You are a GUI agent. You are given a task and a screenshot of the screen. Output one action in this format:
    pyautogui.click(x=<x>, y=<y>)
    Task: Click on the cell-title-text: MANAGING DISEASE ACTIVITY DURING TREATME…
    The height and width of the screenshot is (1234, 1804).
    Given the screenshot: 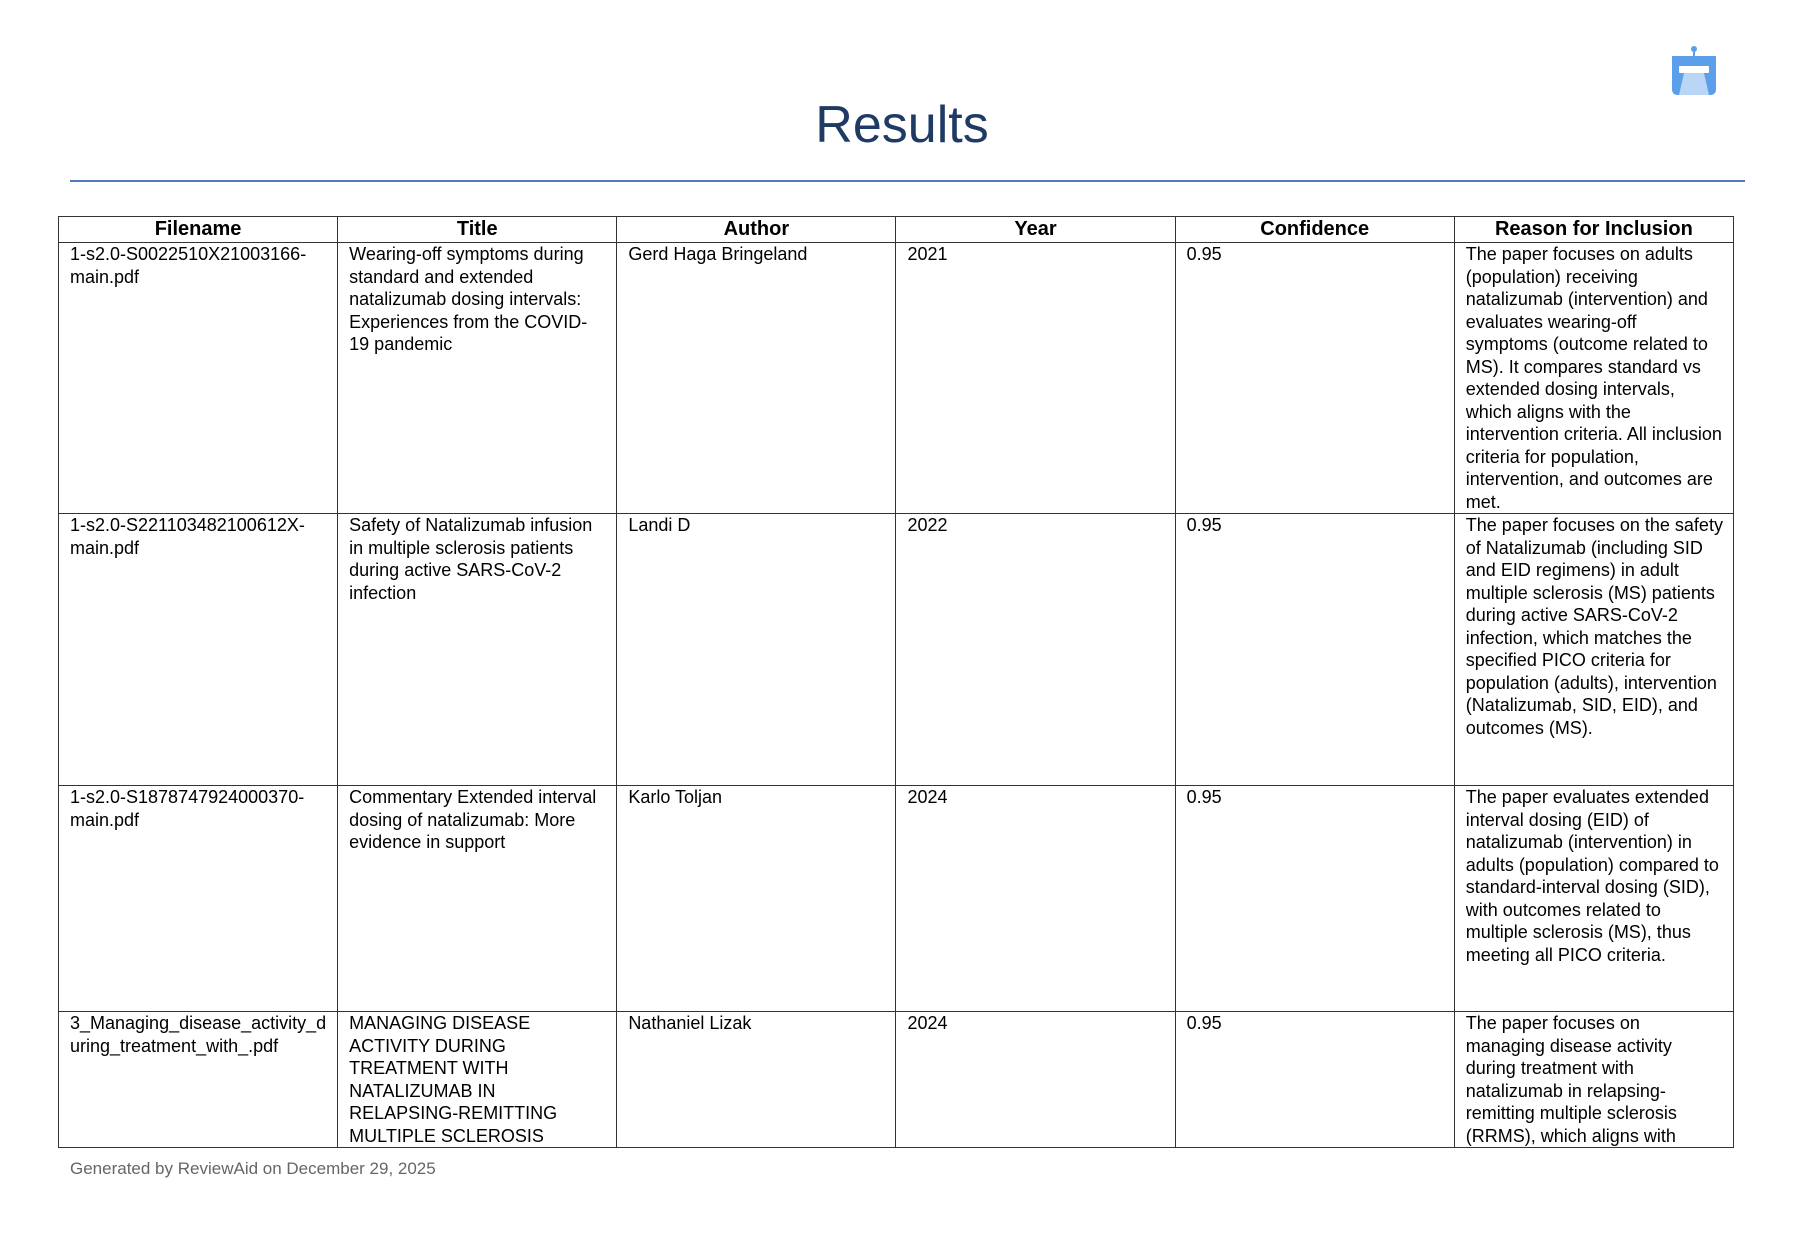 What is the action you would take?
    pyautogui.click(x=453, y=1079)
    